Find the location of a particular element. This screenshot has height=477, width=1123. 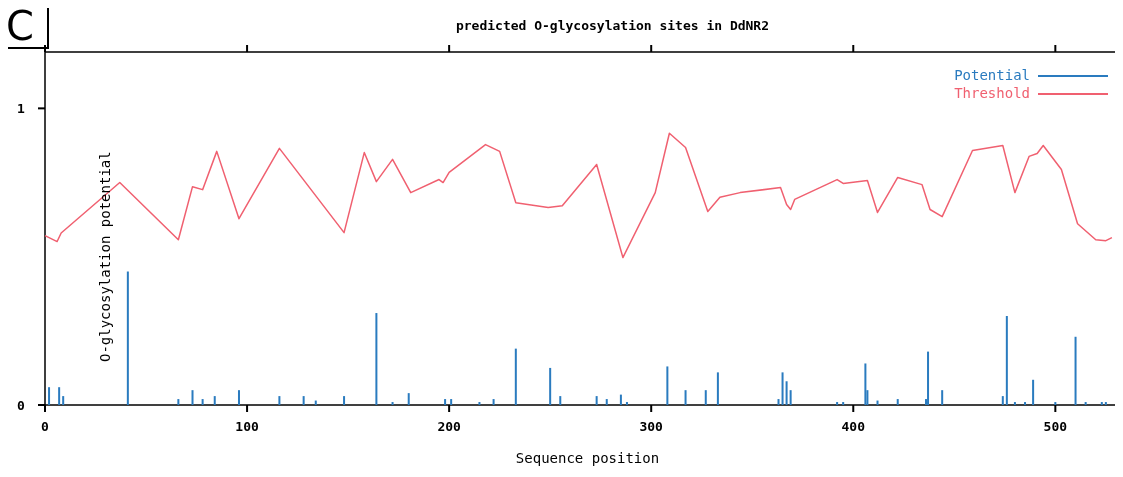

x-tick-label: 200 is located at coordinates (449, 426).